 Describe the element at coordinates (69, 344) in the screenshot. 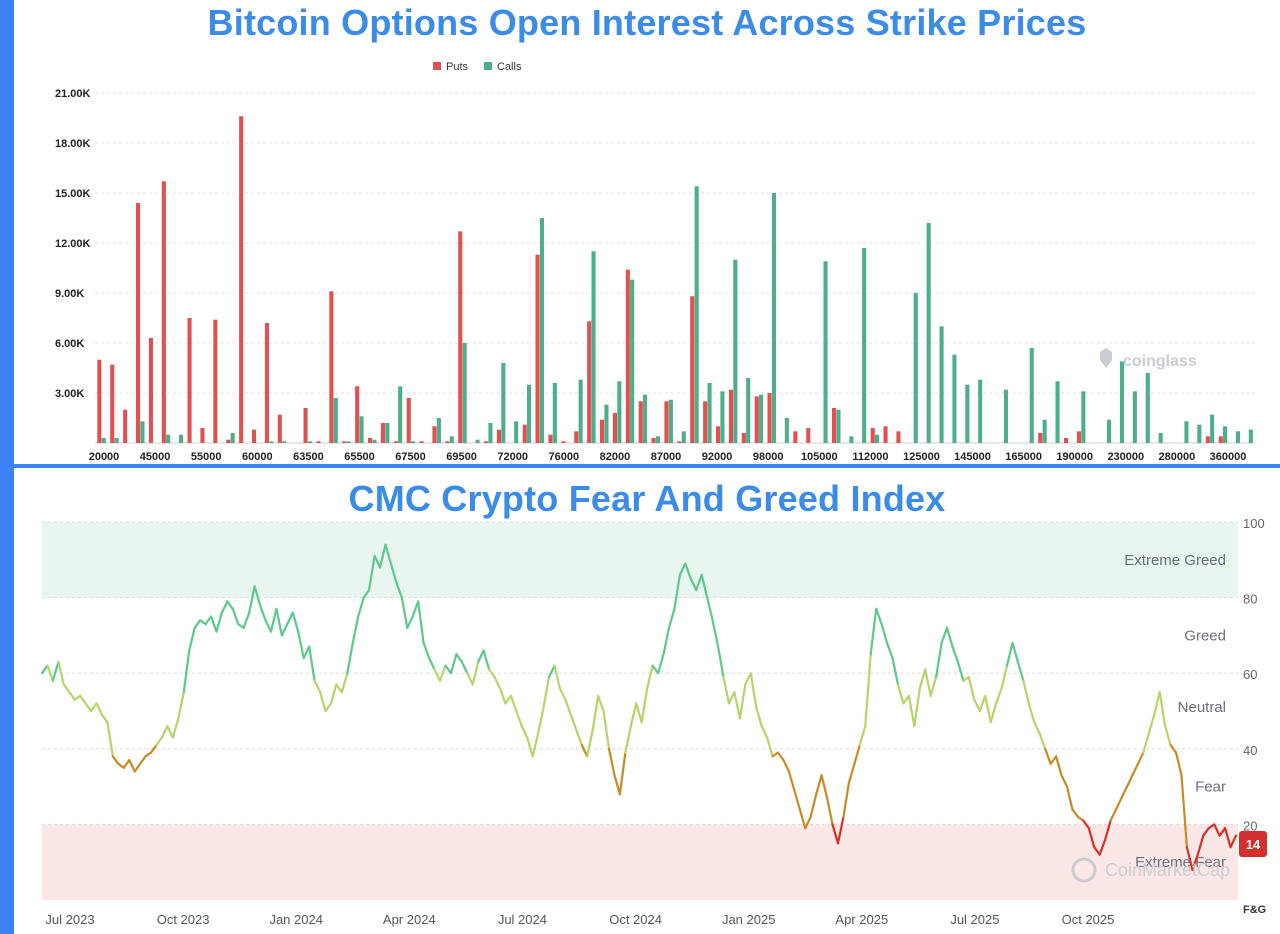

I see `bar-y-tick-label: 6.00K` at that location.